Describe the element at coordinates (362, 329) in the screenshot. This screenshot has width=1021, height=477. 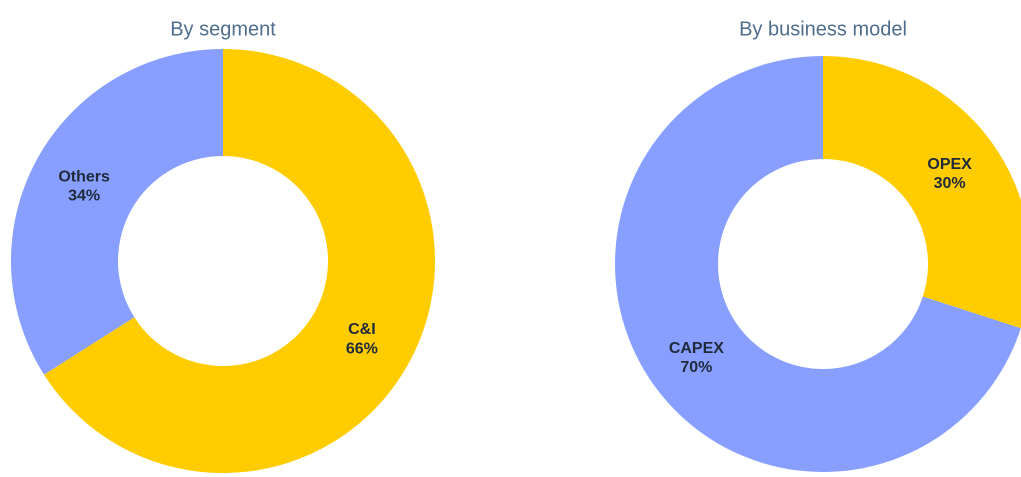
I see `category-label: C&I` at that location.